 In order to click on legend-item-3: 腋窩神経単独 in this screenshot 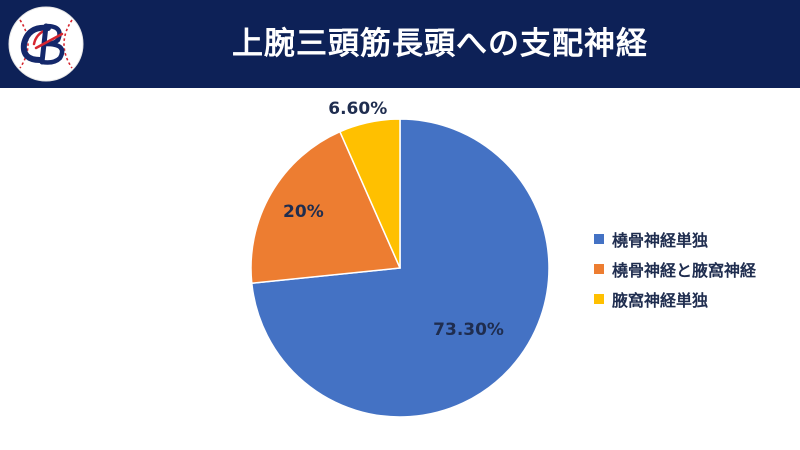, I will do `click(694, 299)`.